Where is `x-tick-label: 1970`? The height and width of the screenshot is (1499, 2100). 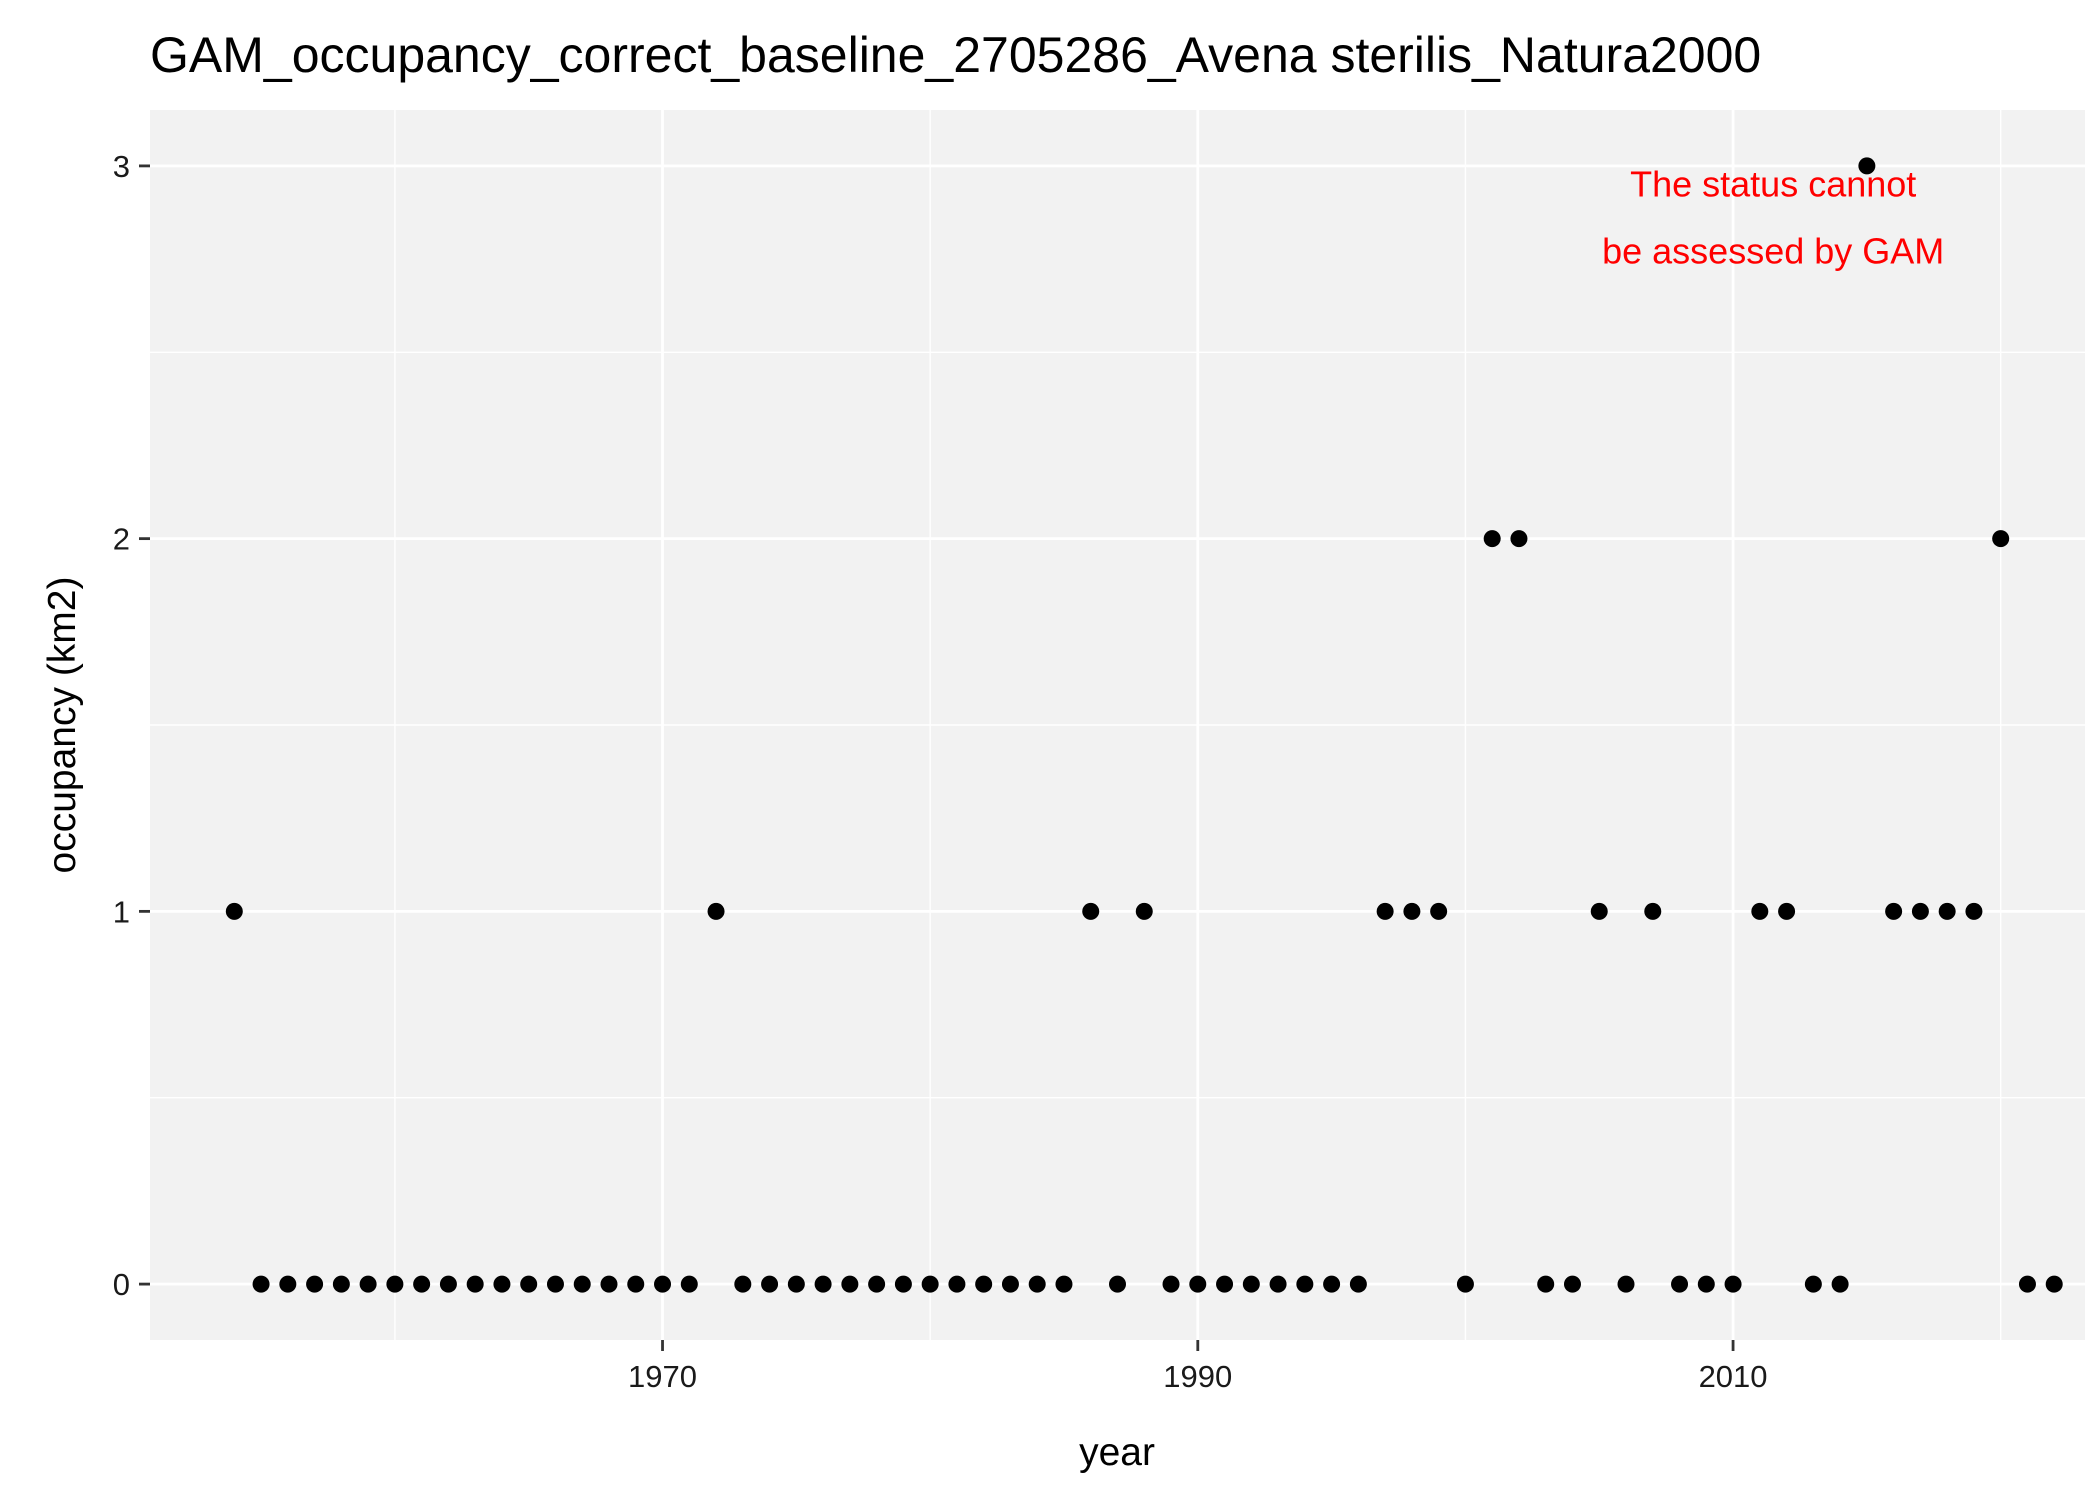
x-tick-label: 1970 is located at coordinates (662, 1376).